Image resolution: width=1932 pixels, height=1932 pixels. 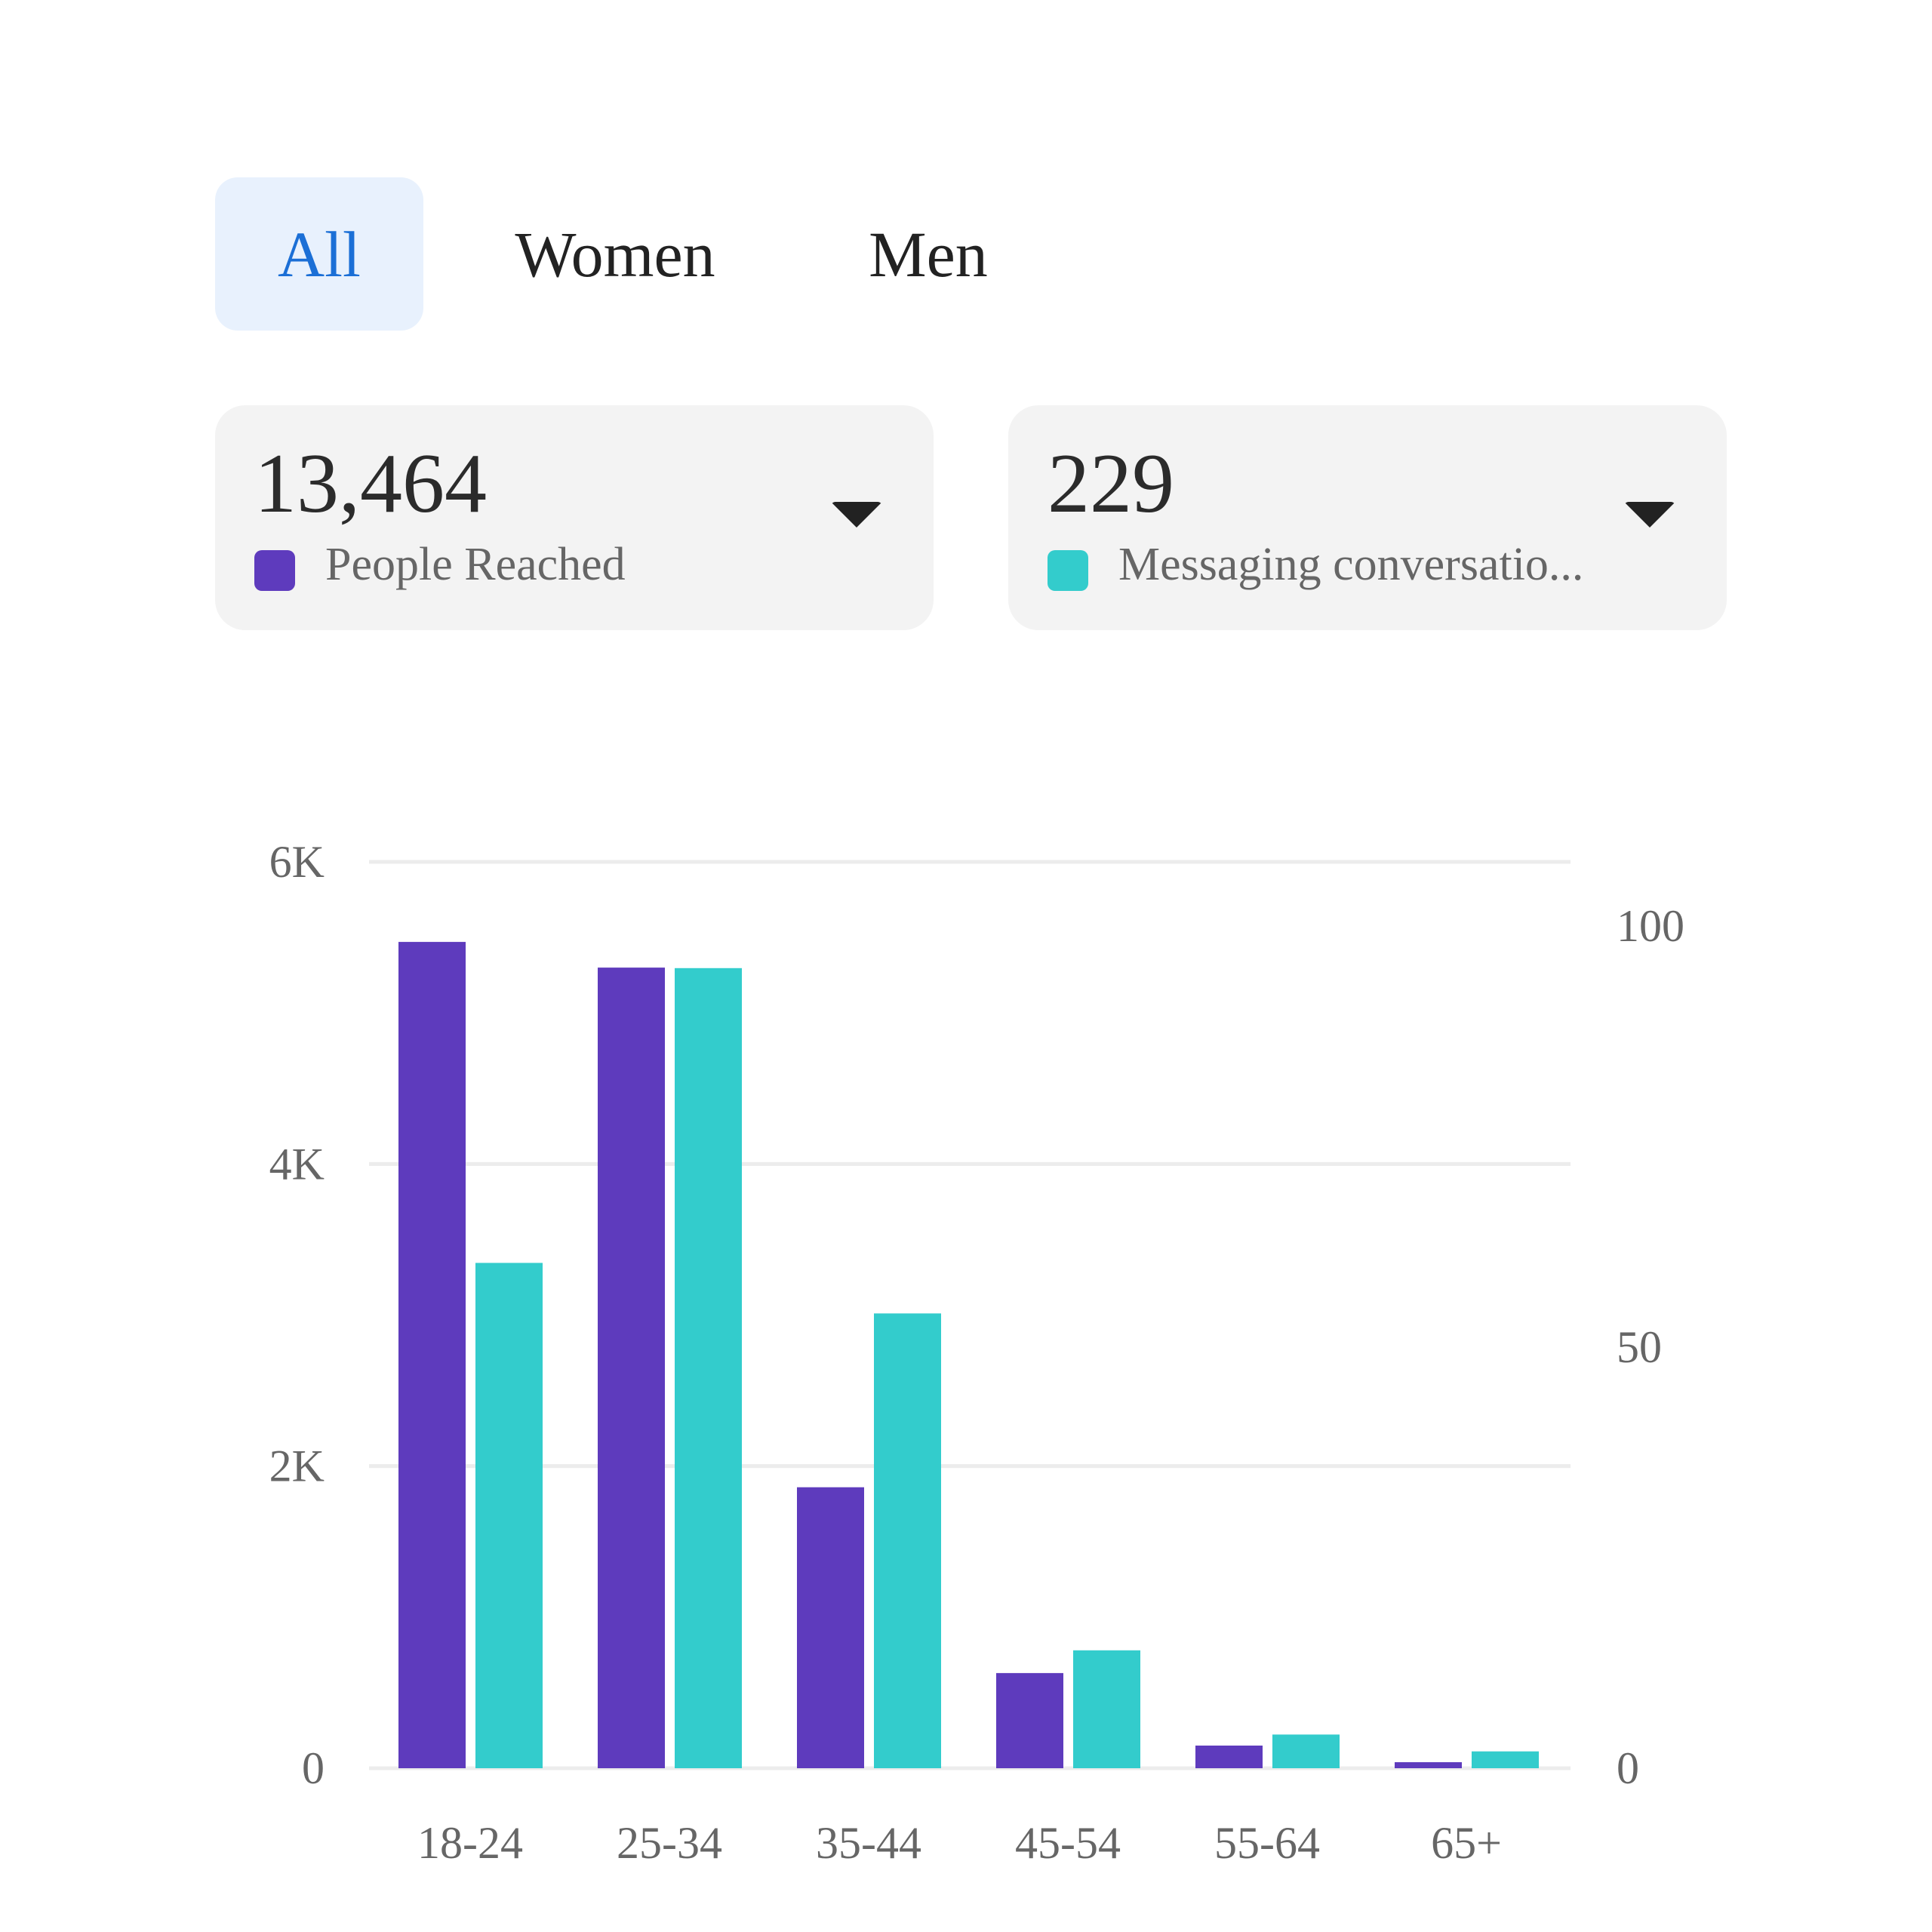 I want to click on tab-women: Women, so click(x=615, y=254).